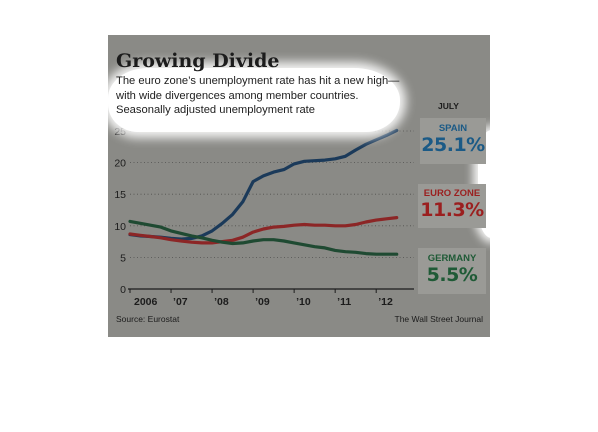  Describe the element at coordinates (123, 258) in the screenshot. I see `y-tick-label: 5` at that location.